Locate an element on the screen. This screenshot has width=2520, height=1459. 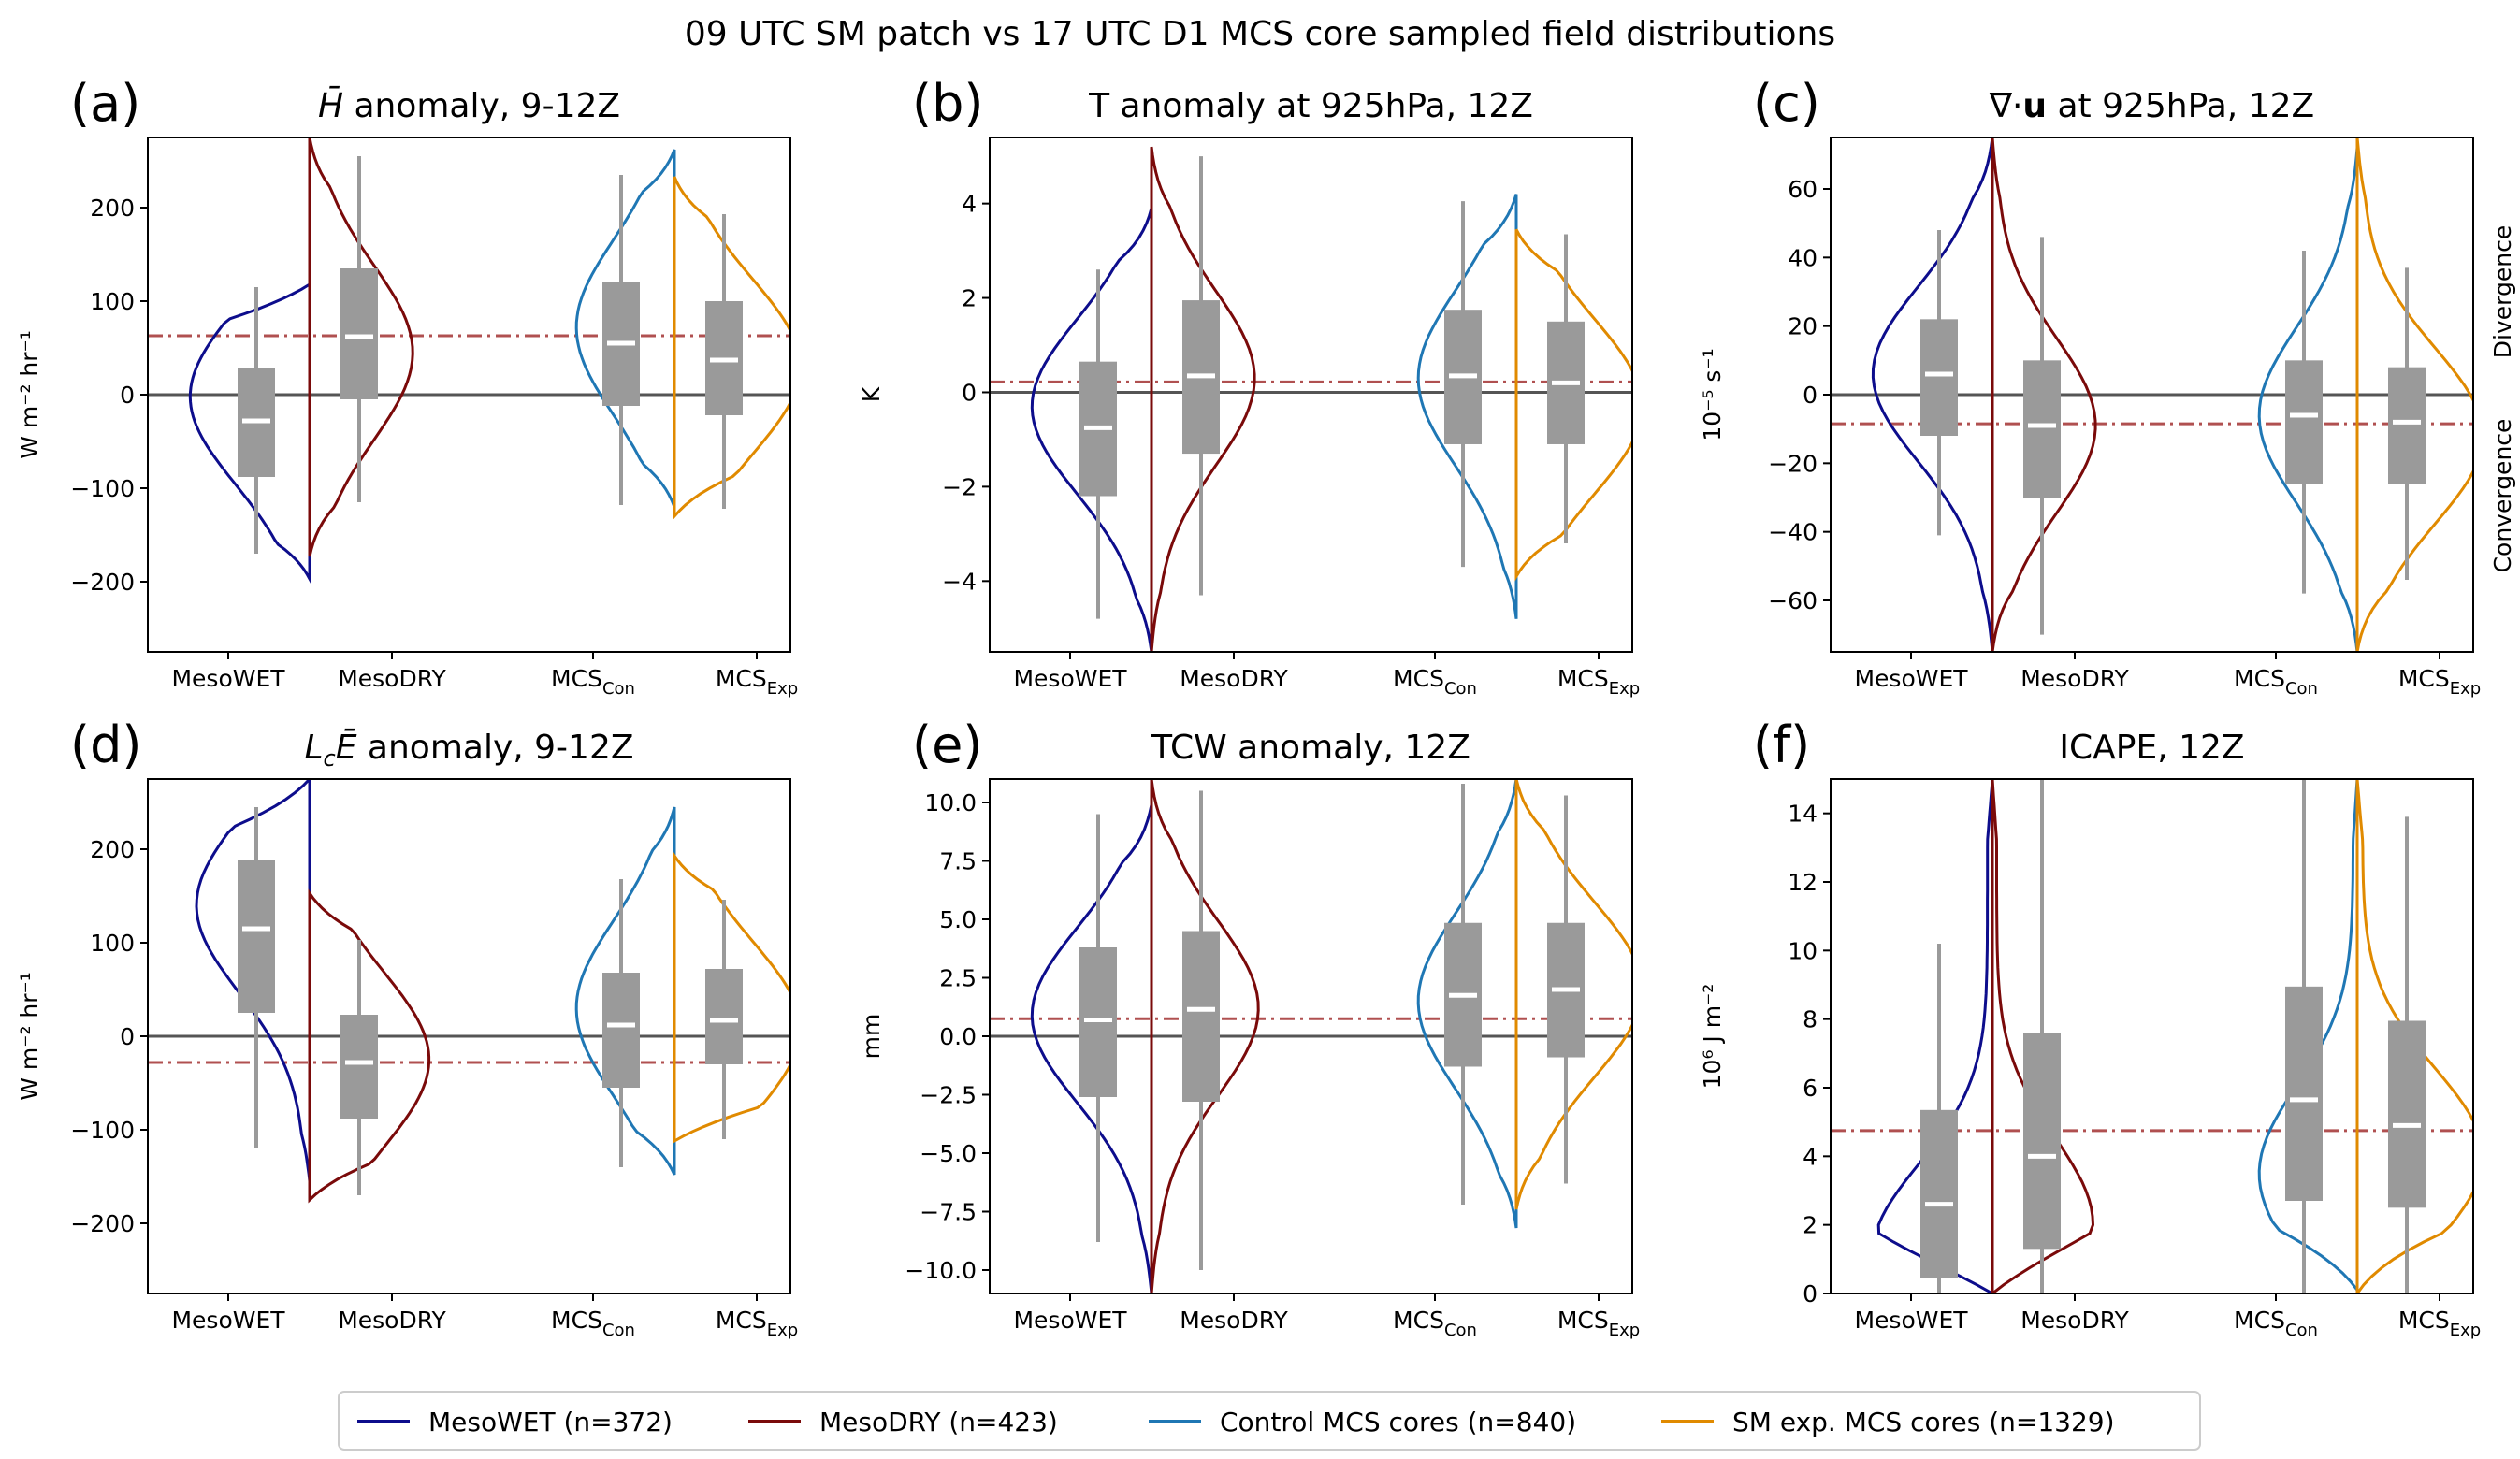
y-tick-label: 0.0 is located at coordinates (958, 1036).